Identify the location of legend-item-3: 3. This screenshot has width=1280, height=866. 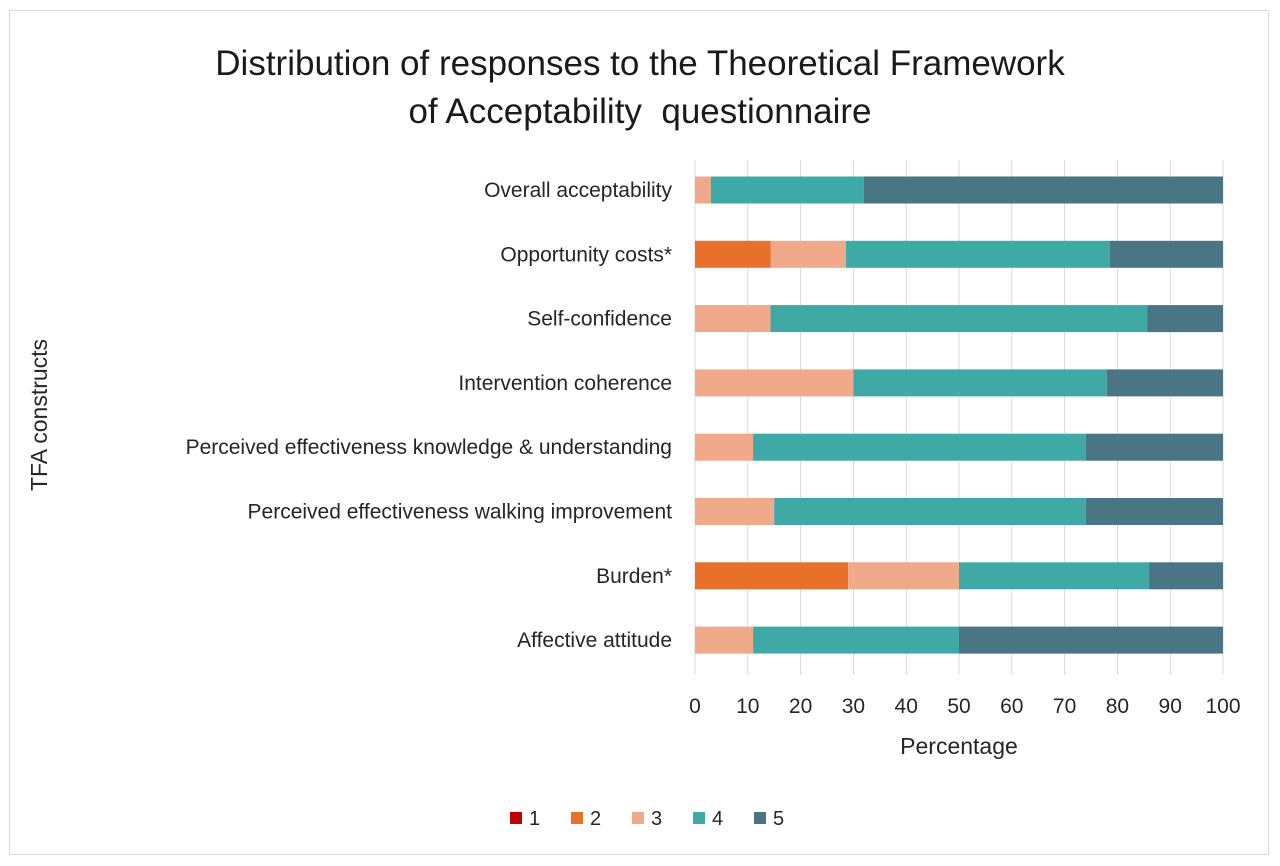
(647, 819).